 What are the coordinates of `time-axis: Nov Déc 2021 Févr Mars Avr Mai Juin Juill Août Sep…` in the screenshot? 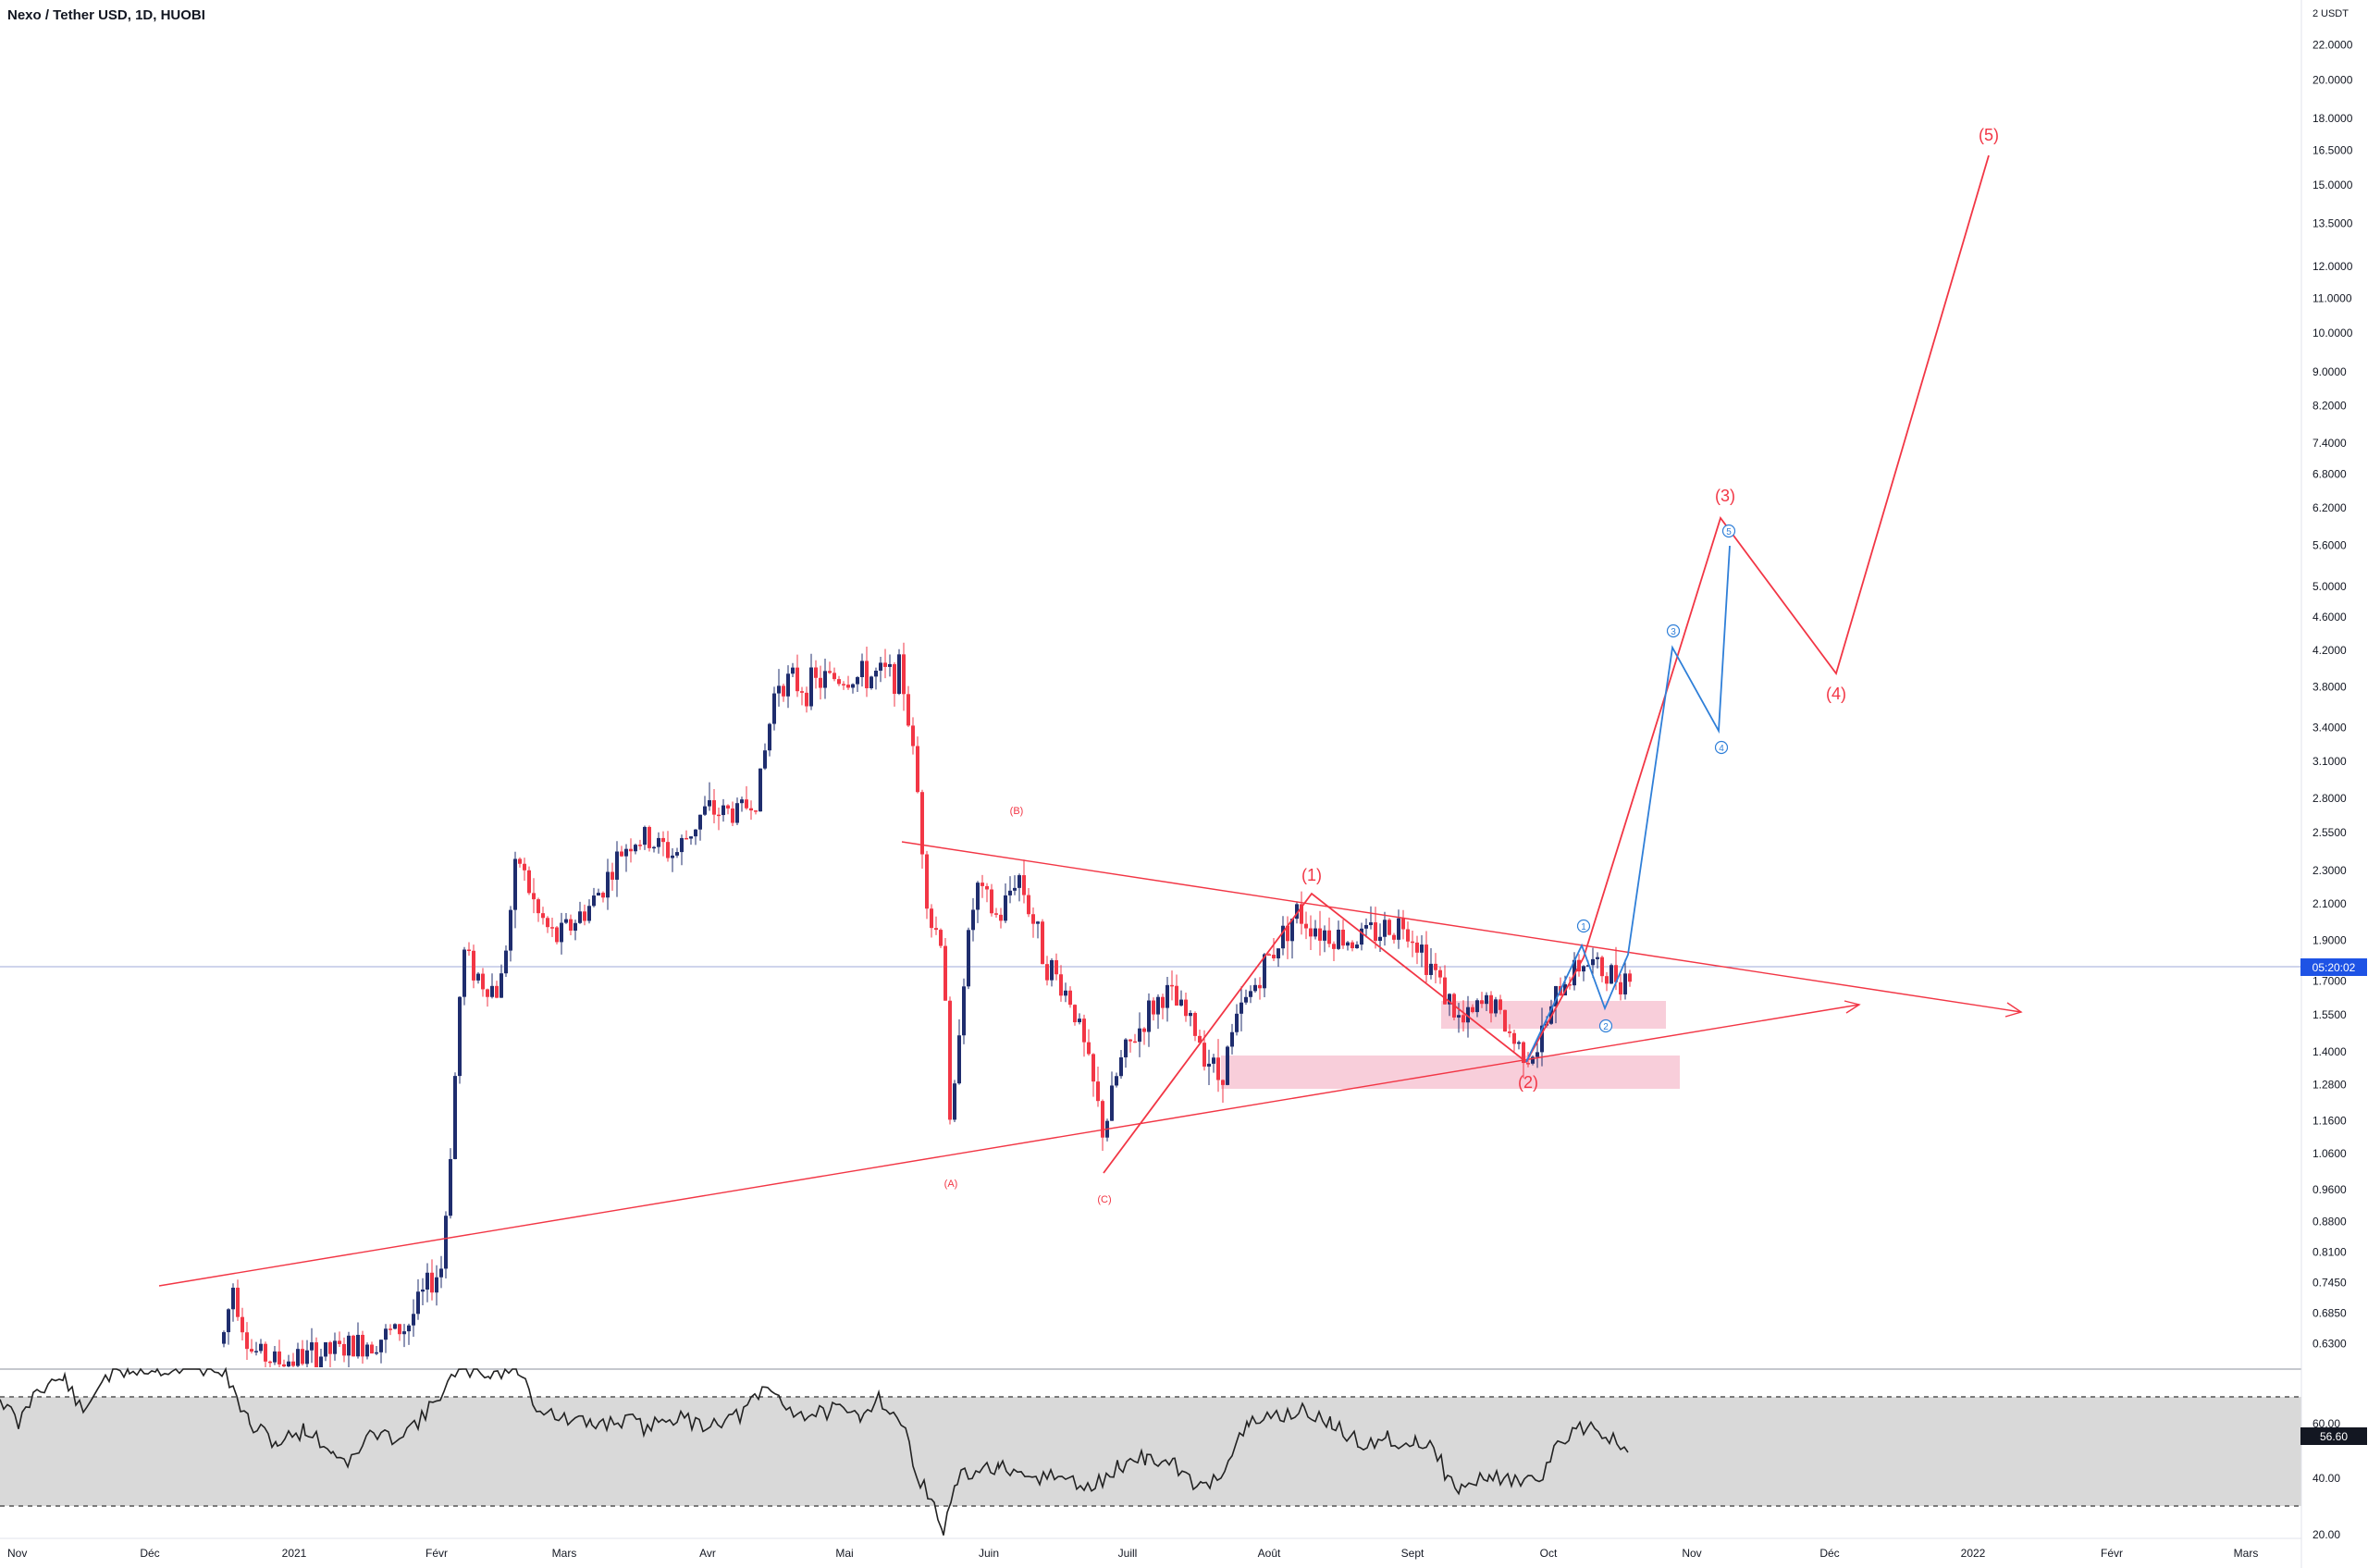 It's located at (1150, 1548).